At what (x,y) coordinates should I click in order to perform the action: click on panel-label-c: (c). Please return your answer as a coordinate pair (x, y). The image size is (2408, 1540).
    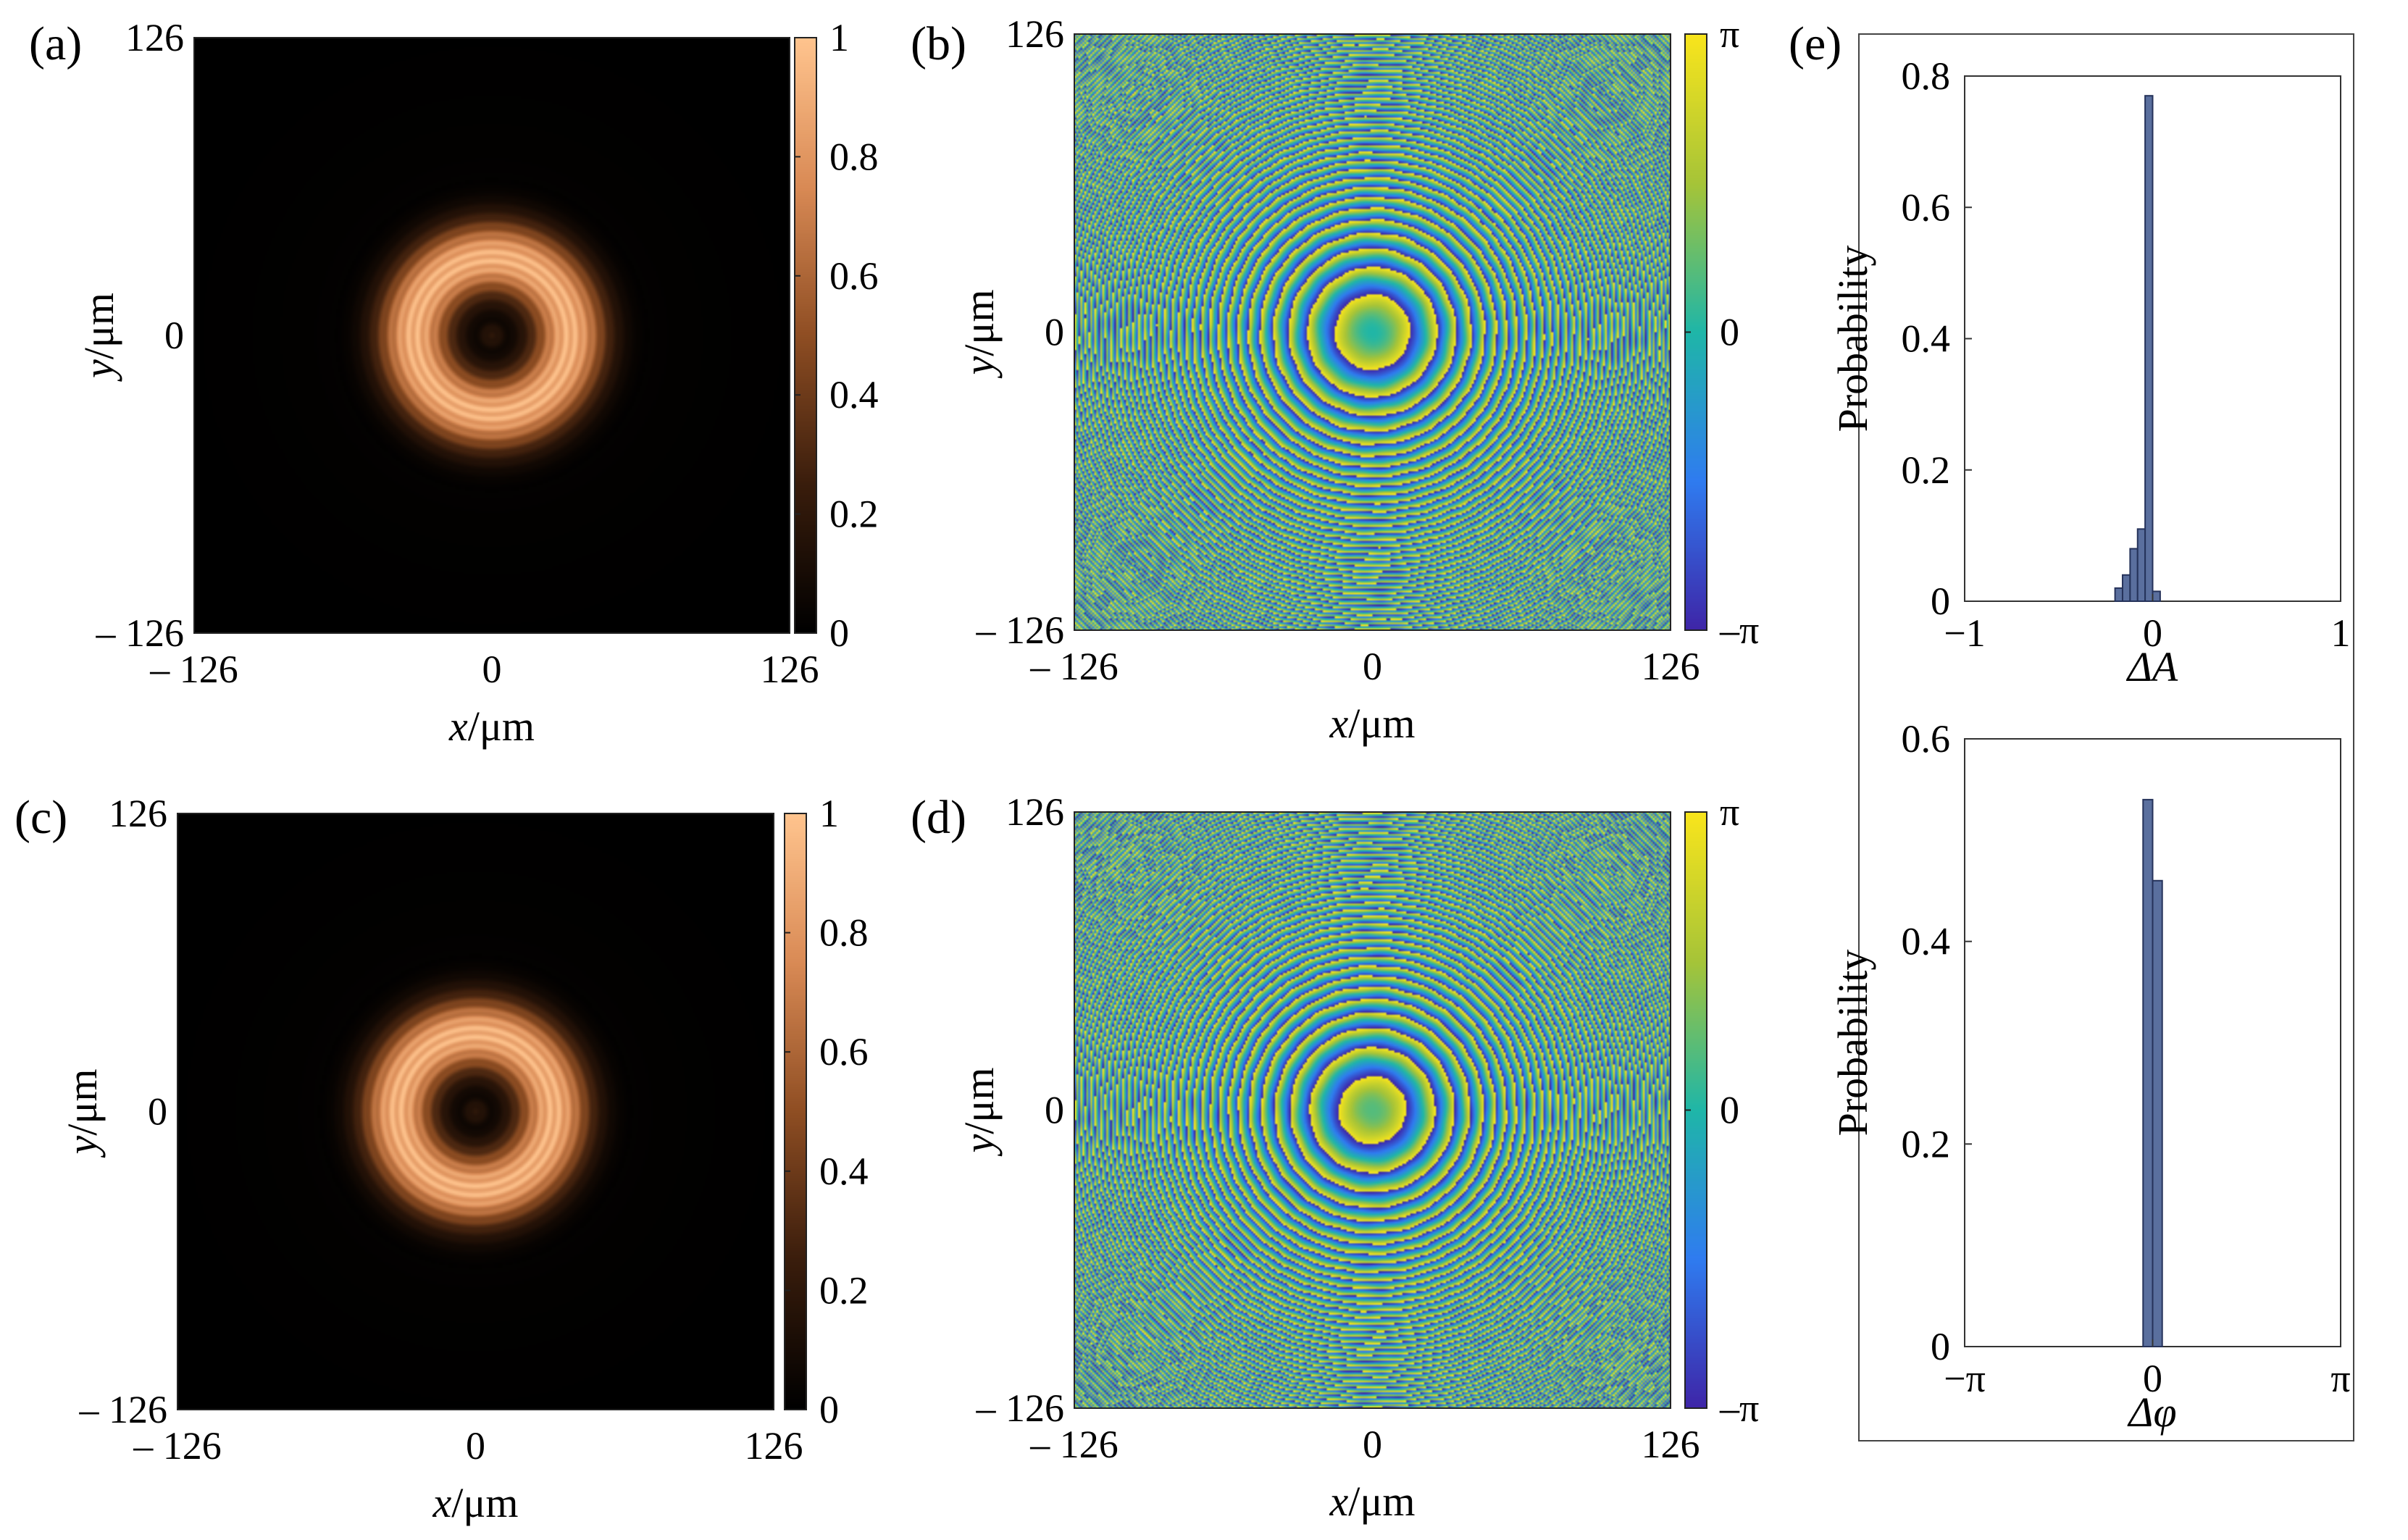
    Looking at the image, I should click on (41, 817).